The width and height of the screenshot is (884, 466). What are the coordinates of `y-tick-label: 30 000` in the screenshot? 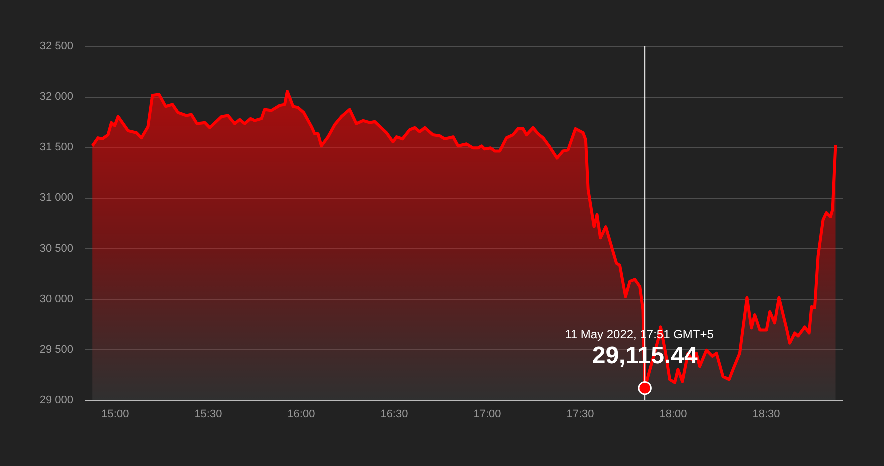 It's located at (57, 299).